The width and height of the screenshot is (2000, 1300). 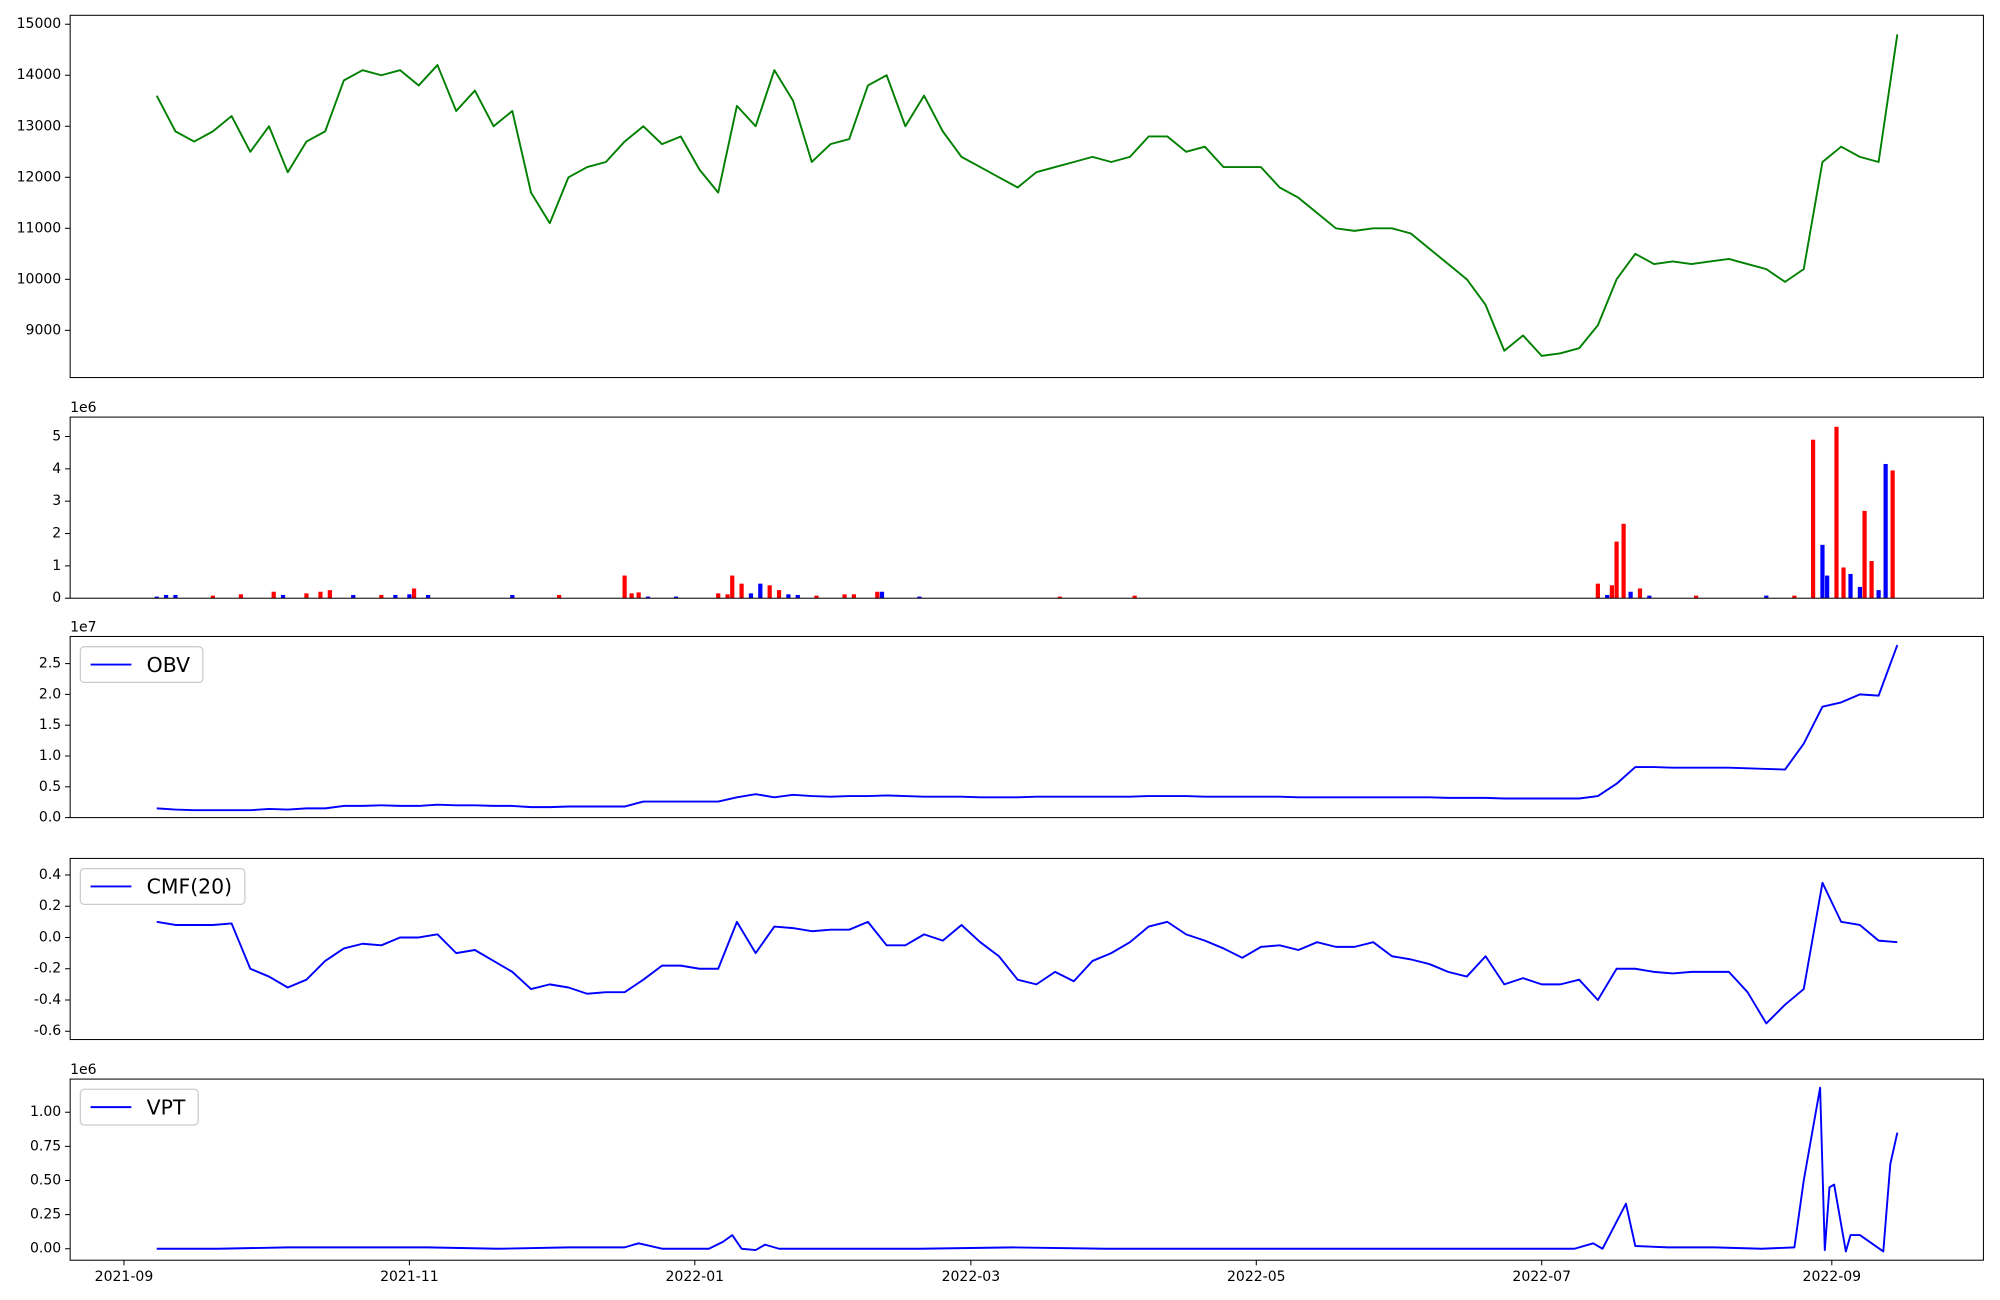 I want to click on y-tick-label: 3, so click(x=56, y=501).